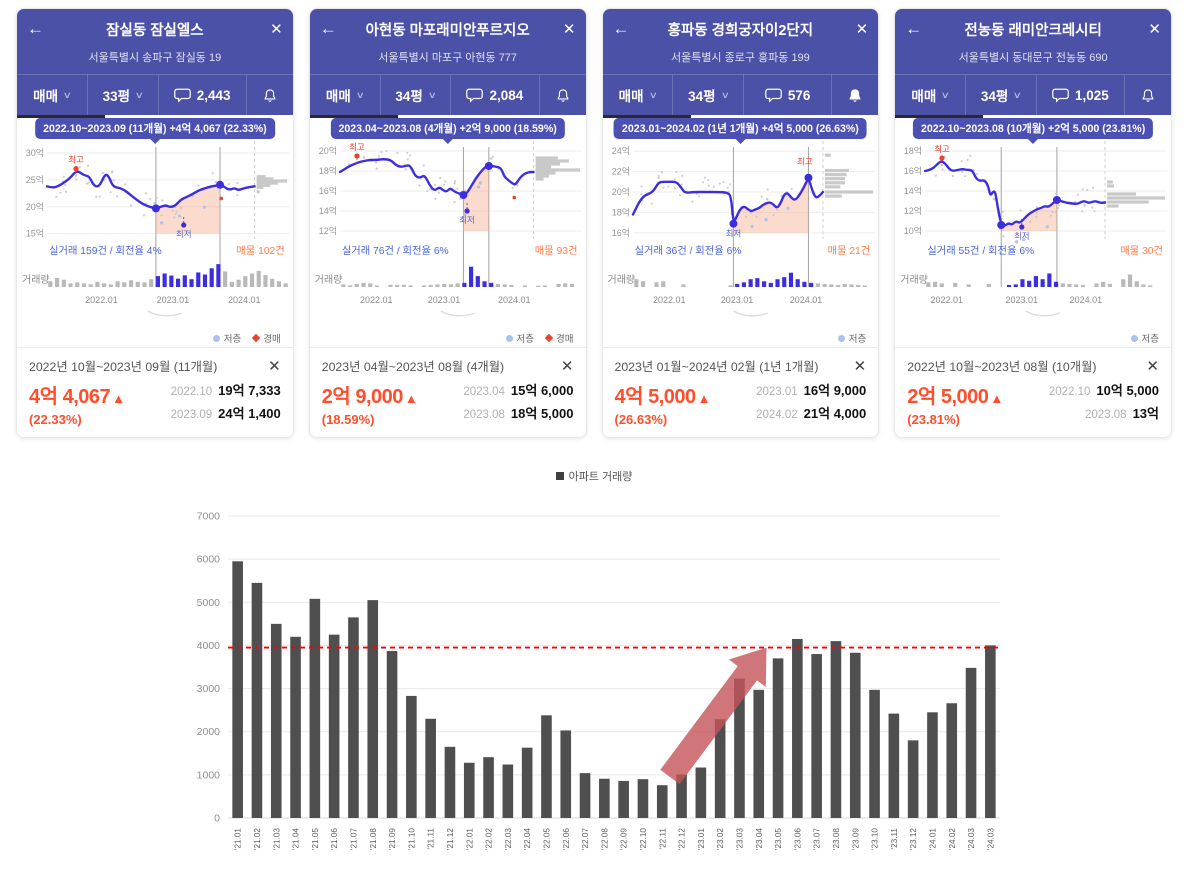 The width and height of the screenshot is (1188, 893). What do you see at coordinates (105, 251) in the screenshot?
I see `deal-count-text: 실거래 159건 / 회전율 4%` at bounding box center [105, 251].